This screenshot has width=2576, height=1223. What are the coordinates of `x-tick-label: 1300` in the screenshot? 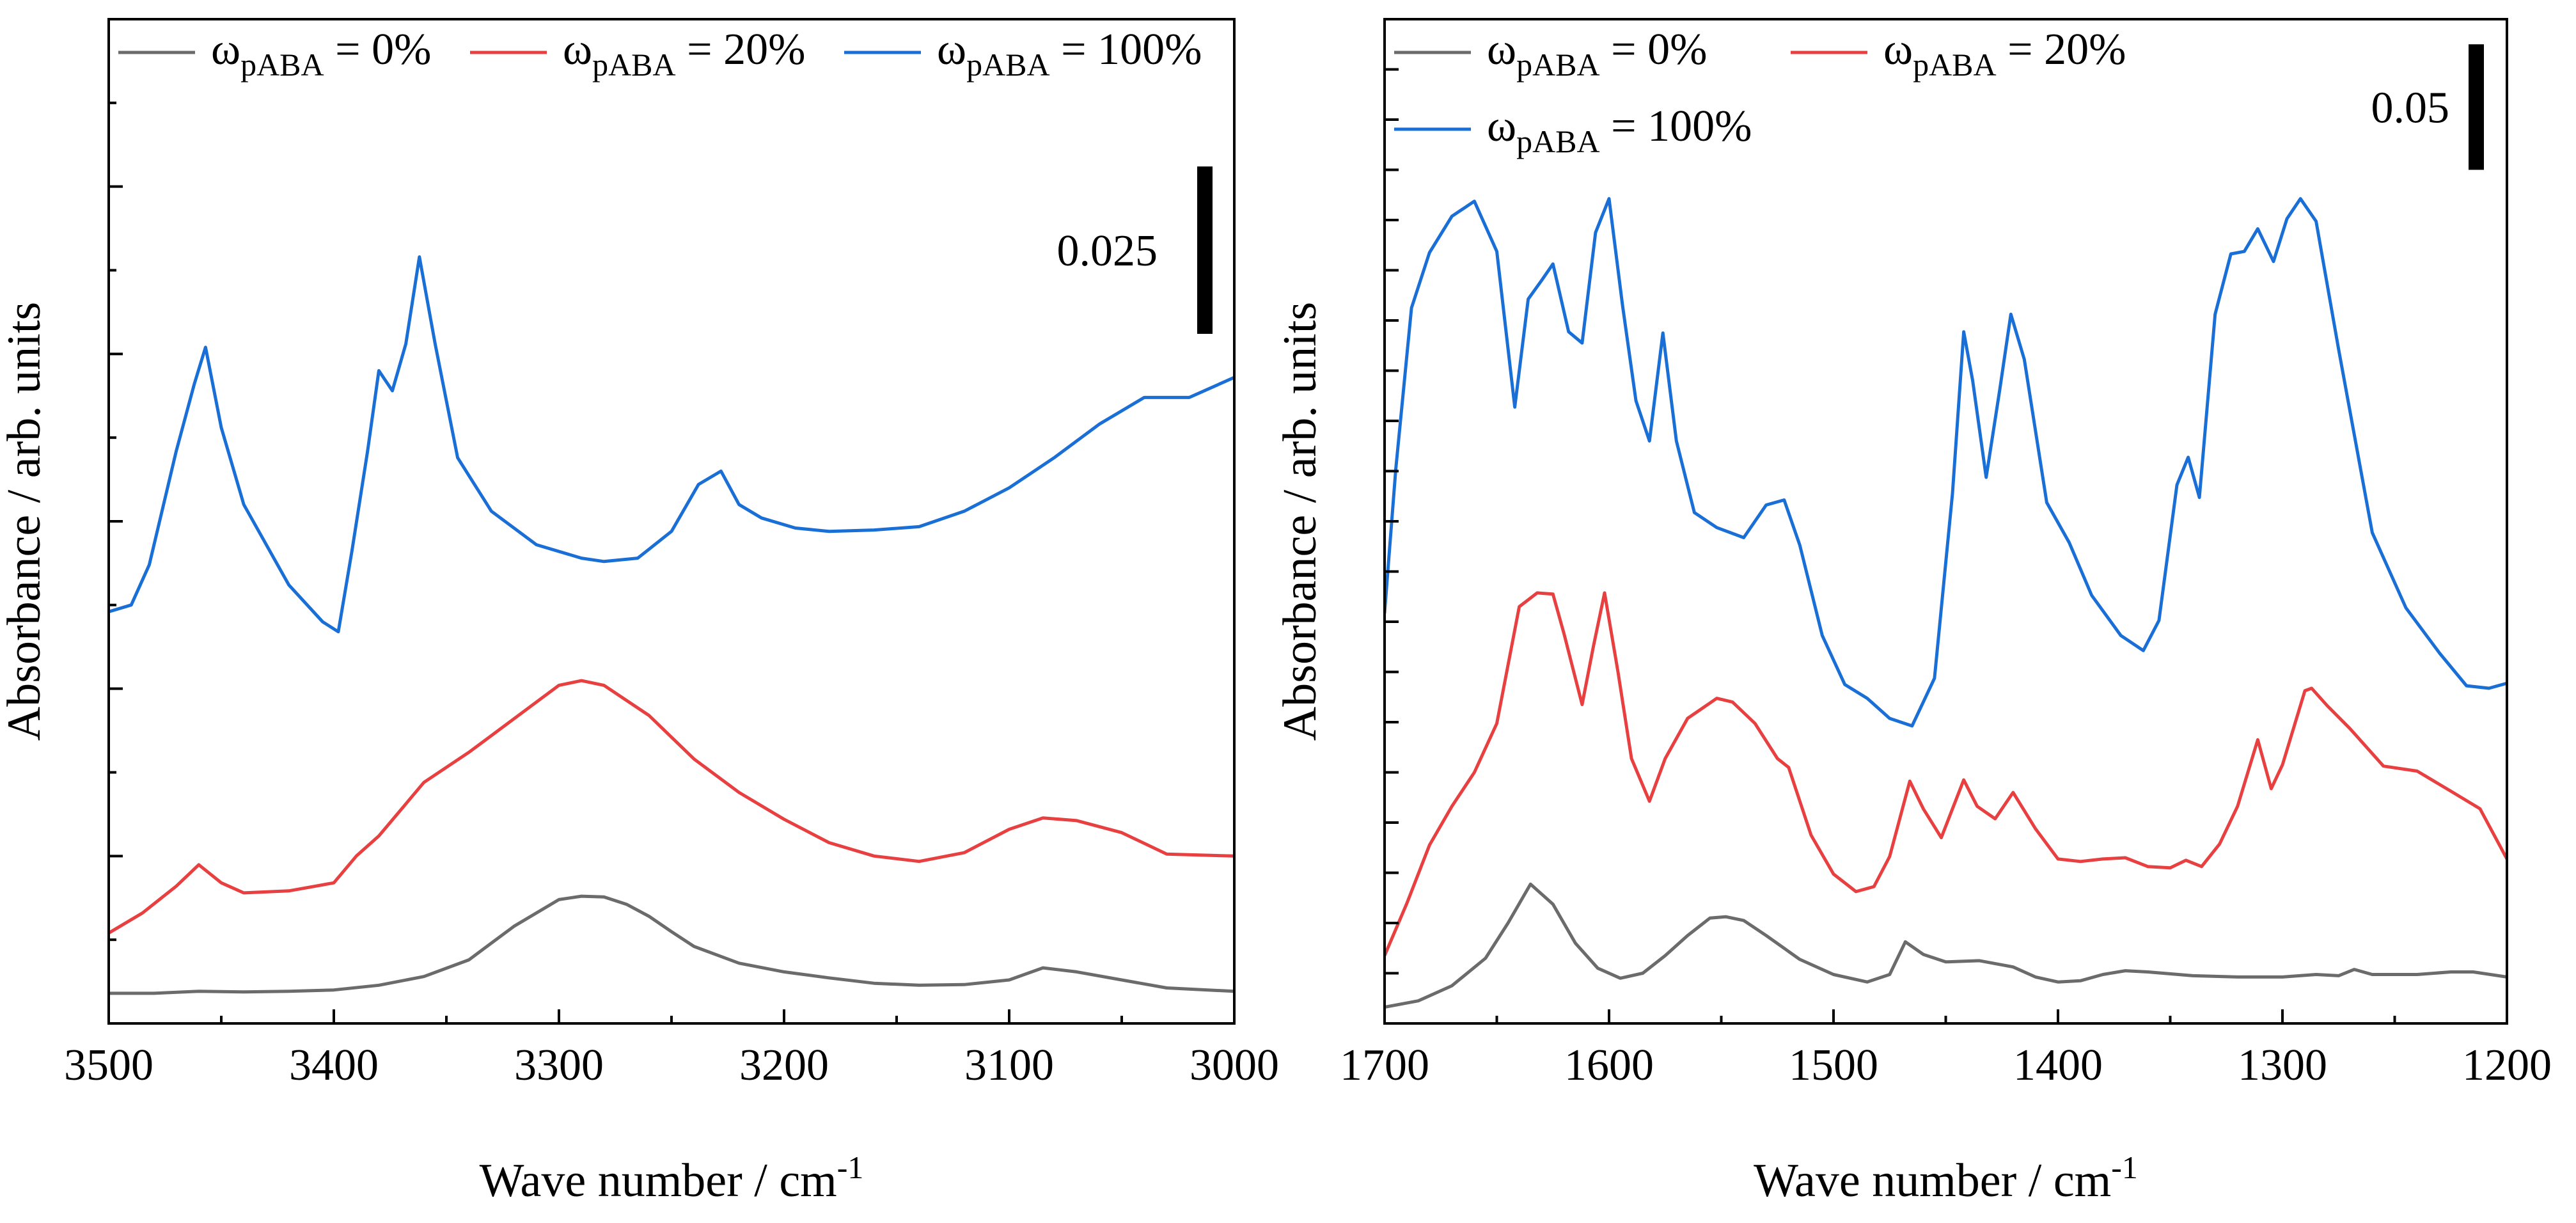 It's located at (2282, 1065).